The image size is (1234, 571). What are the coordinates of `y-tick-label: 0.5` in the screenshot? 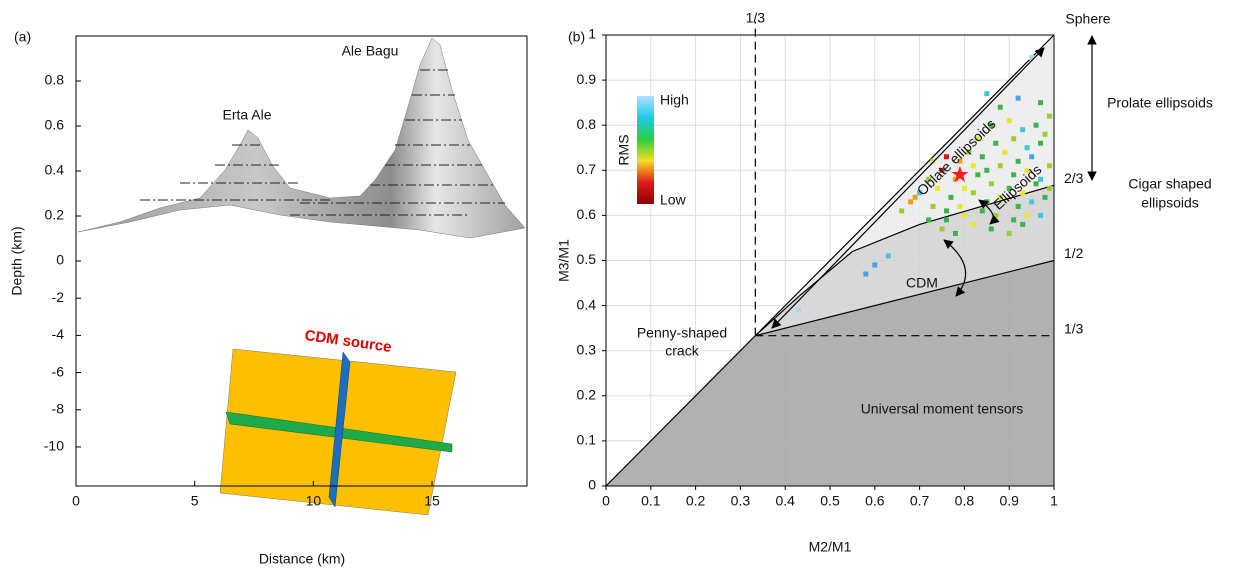 It's located at (587, 259).